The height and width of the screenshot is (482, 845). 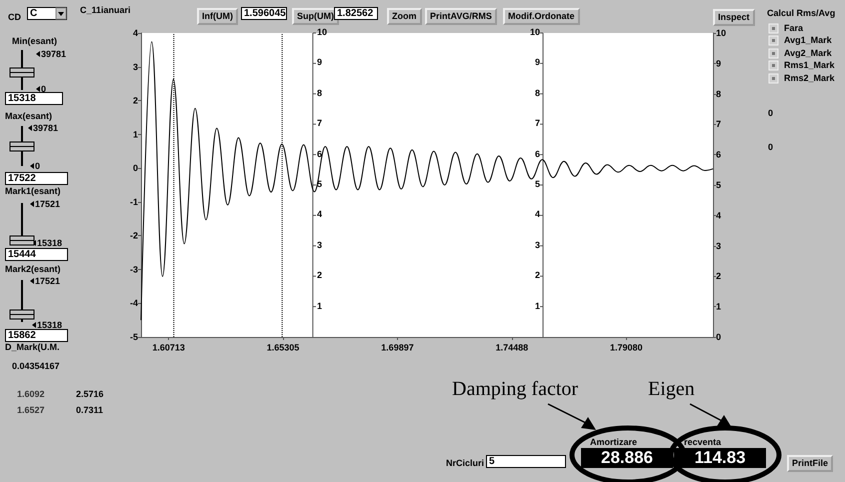 What do you see at coordinates (36, 366) in the screenshot?
I see `text: 0.04354167` at bounding box center [36, 366].